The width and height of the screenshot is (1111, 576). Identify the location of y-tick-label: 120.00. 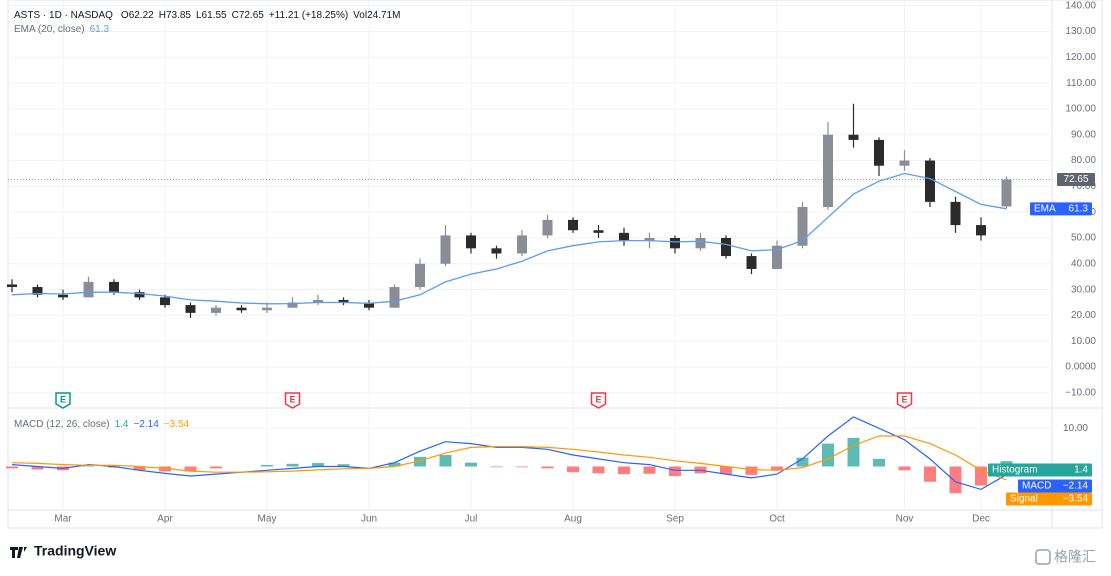
(1080, 57).